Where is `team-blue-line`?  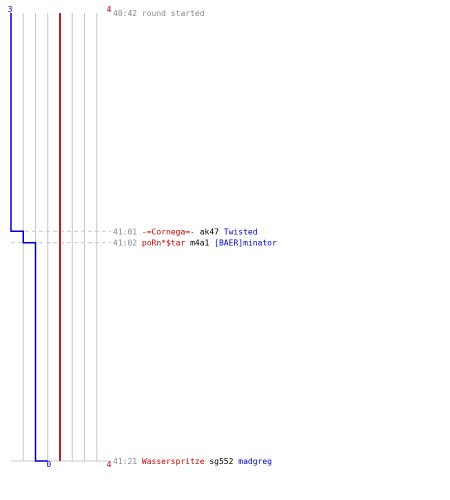
team-blue-line is located at coordinates (29, 237).